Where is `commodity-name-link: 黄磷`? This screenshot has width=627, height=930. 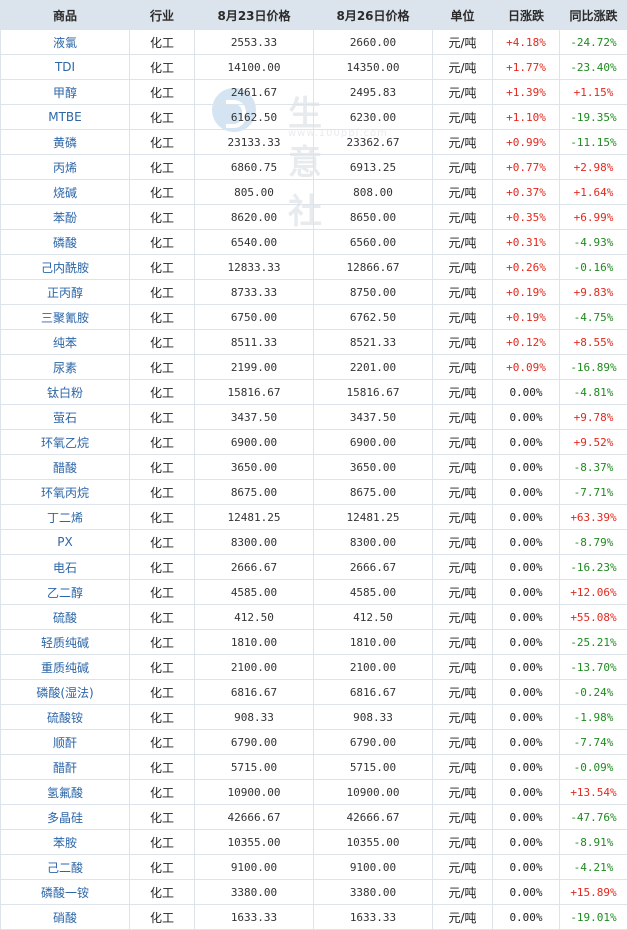 commodity-name-link: 黄磷 is located at coordinates (65, 142).